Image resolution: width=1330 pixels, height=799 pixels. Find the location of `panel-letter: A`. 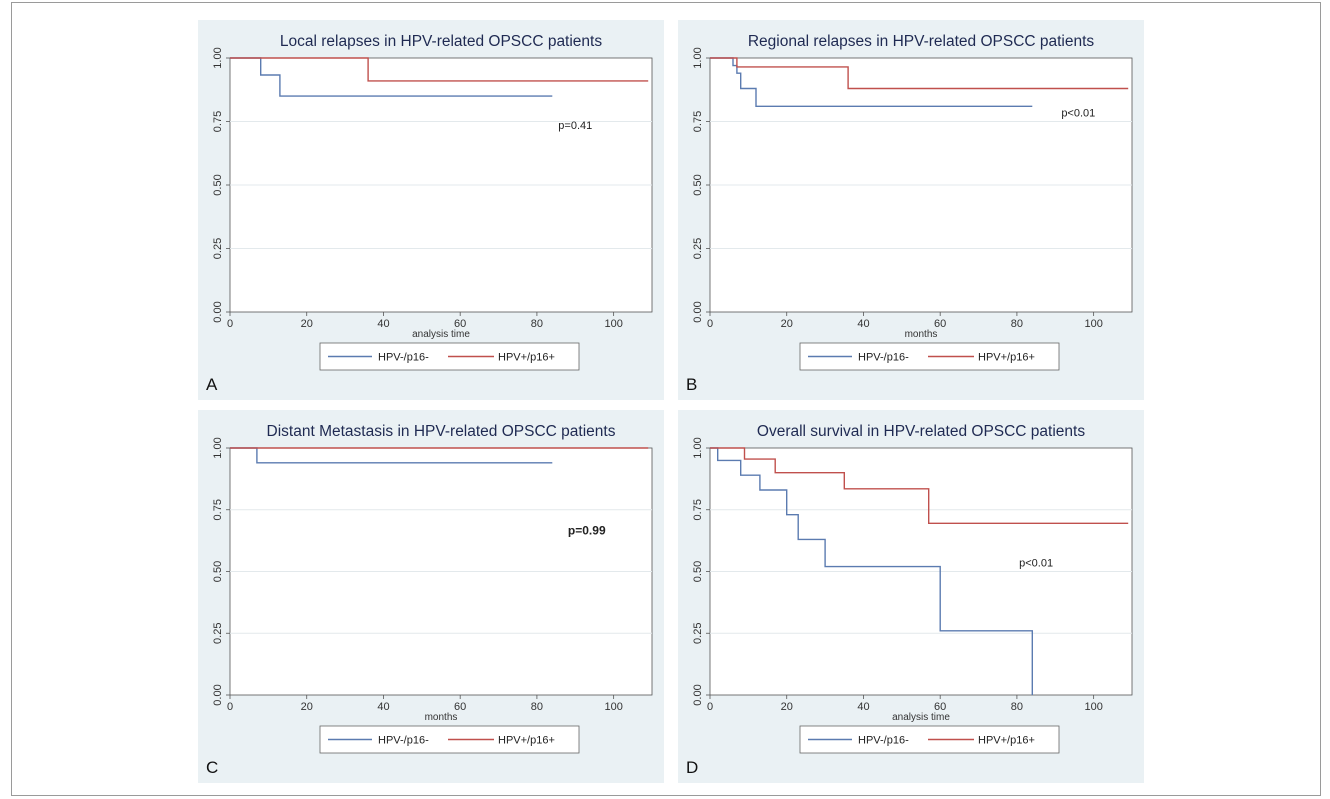

panel-letter: A is located at coordinates (212, 384).